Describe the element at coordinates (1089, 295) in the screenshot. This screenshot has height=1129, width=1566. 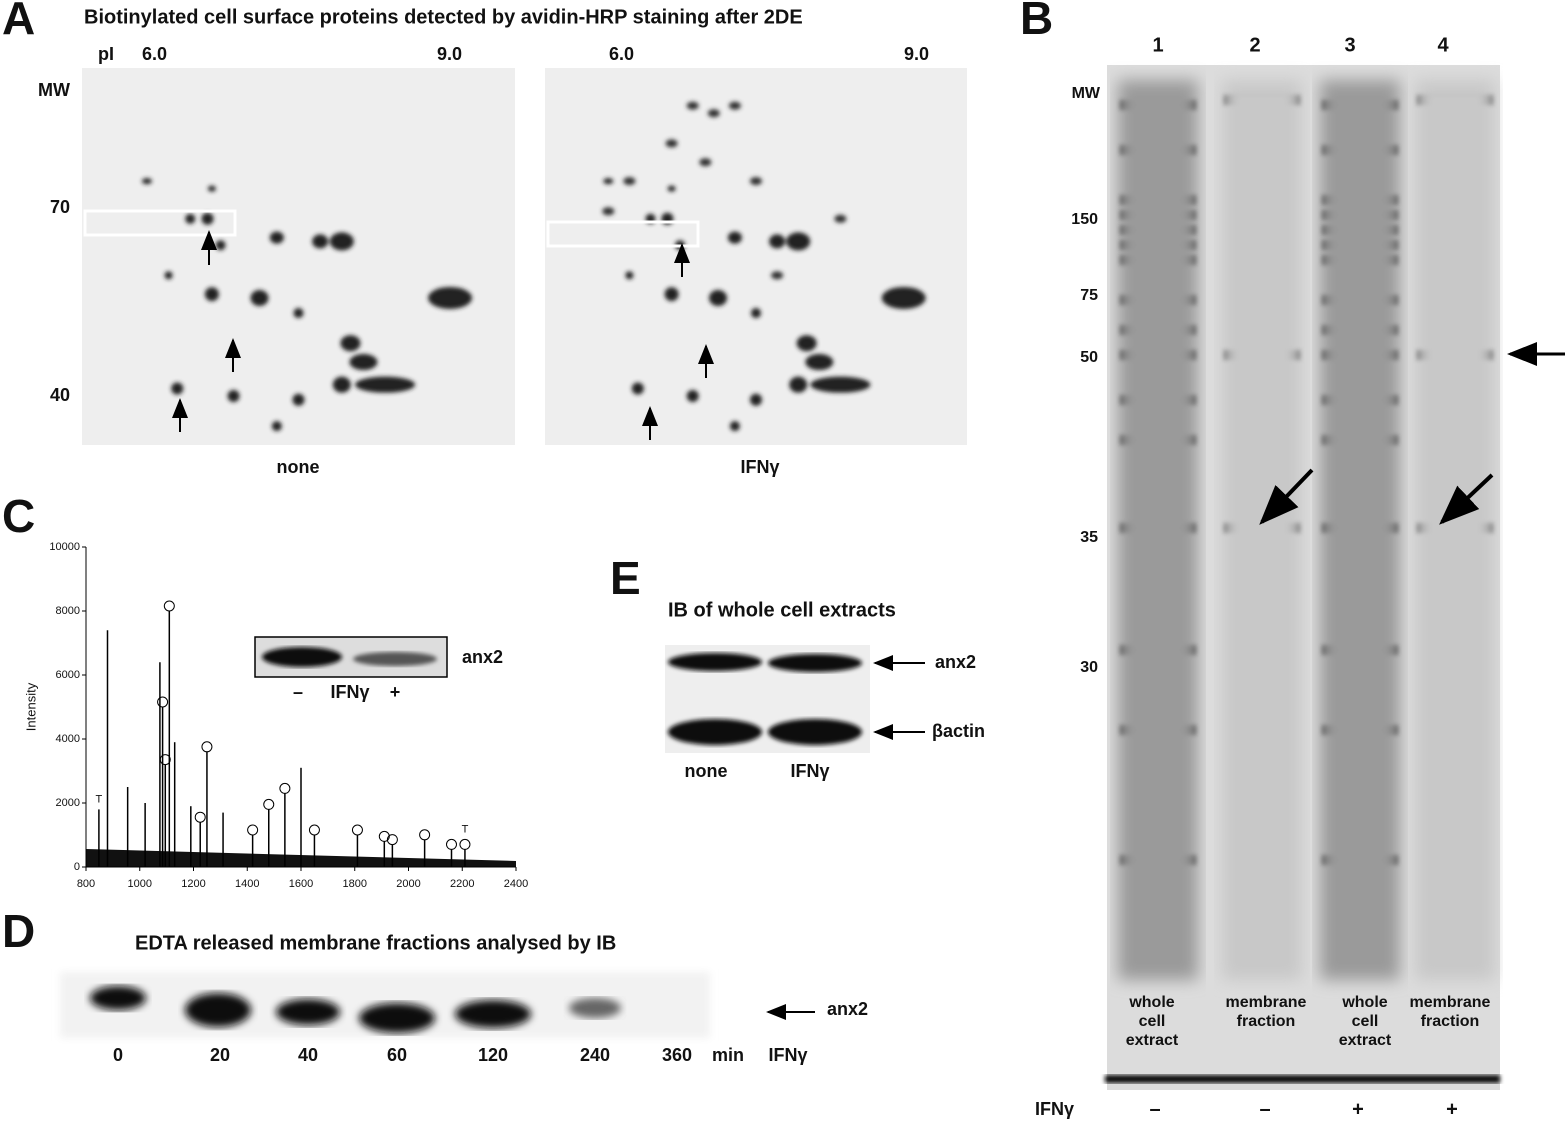
I see `mw-tick: 75` at that location.